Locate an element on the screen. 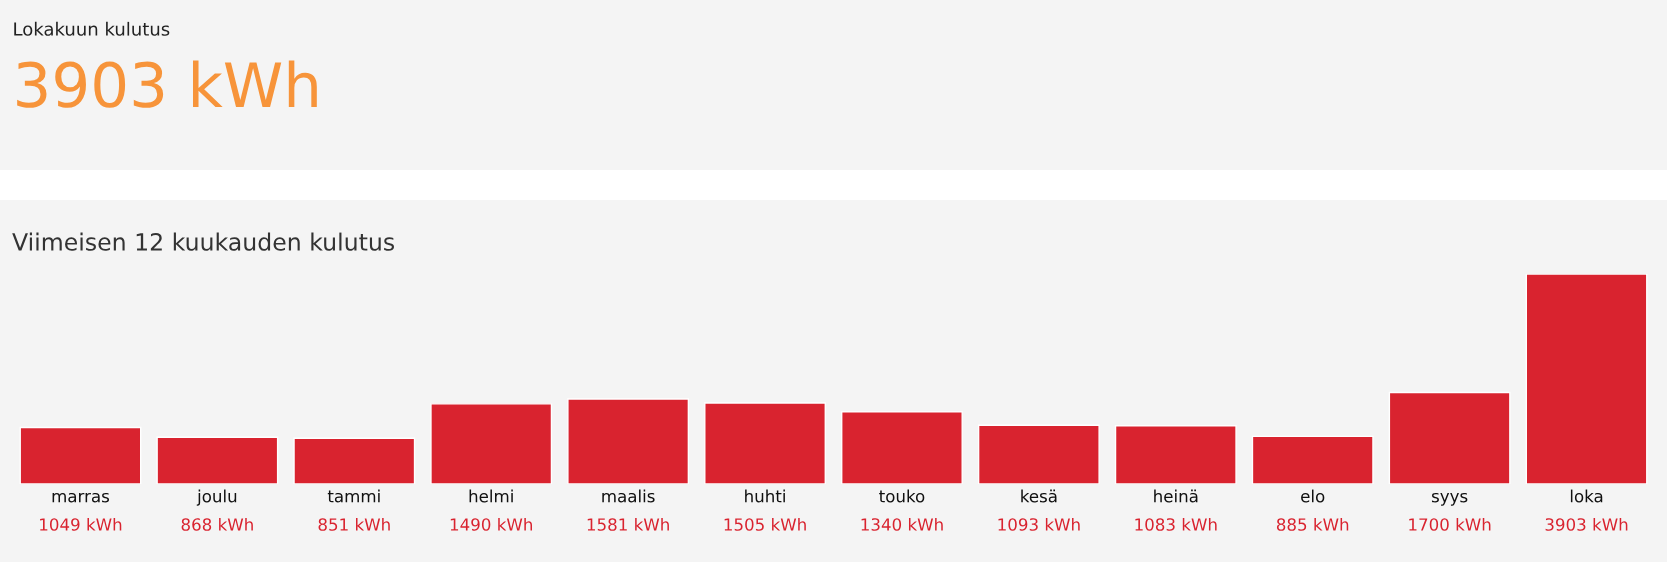 The width and height of the screenshot is (1667, 570). data-label: 1093 kWh is located at coordinates (1039, 524).